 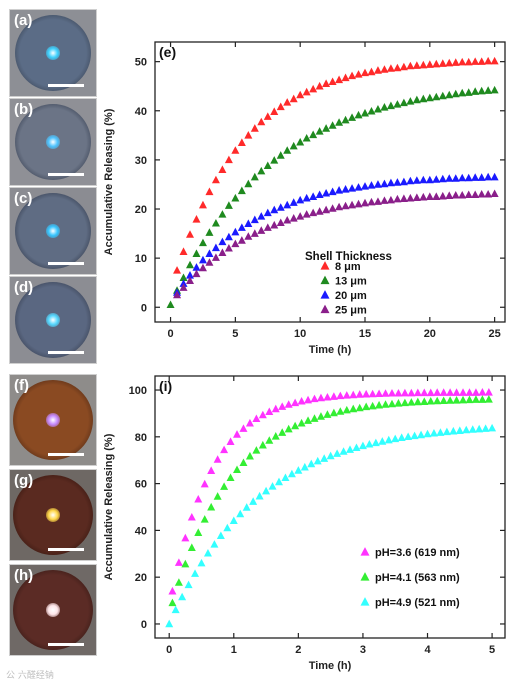 I want to click on legend-marker, so click(x=365, y=601).